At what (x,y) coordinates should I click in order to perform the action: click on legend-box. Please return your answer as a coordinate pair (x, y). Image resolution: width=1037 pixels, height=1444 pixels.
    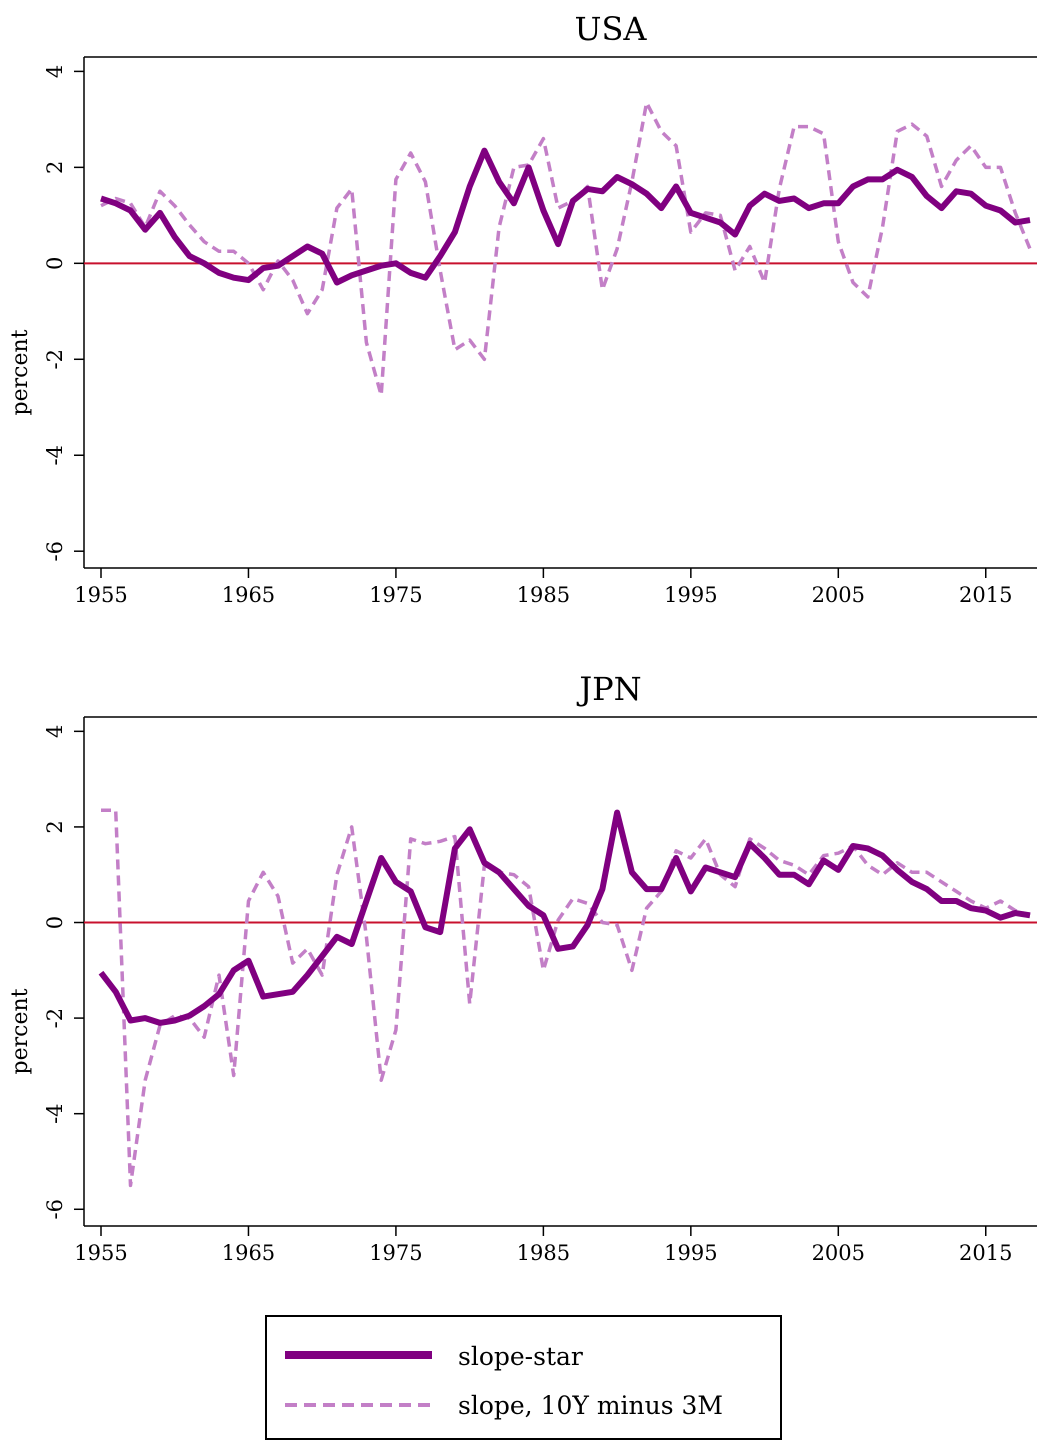
    Looking at the image, I should click on (523, 1377).